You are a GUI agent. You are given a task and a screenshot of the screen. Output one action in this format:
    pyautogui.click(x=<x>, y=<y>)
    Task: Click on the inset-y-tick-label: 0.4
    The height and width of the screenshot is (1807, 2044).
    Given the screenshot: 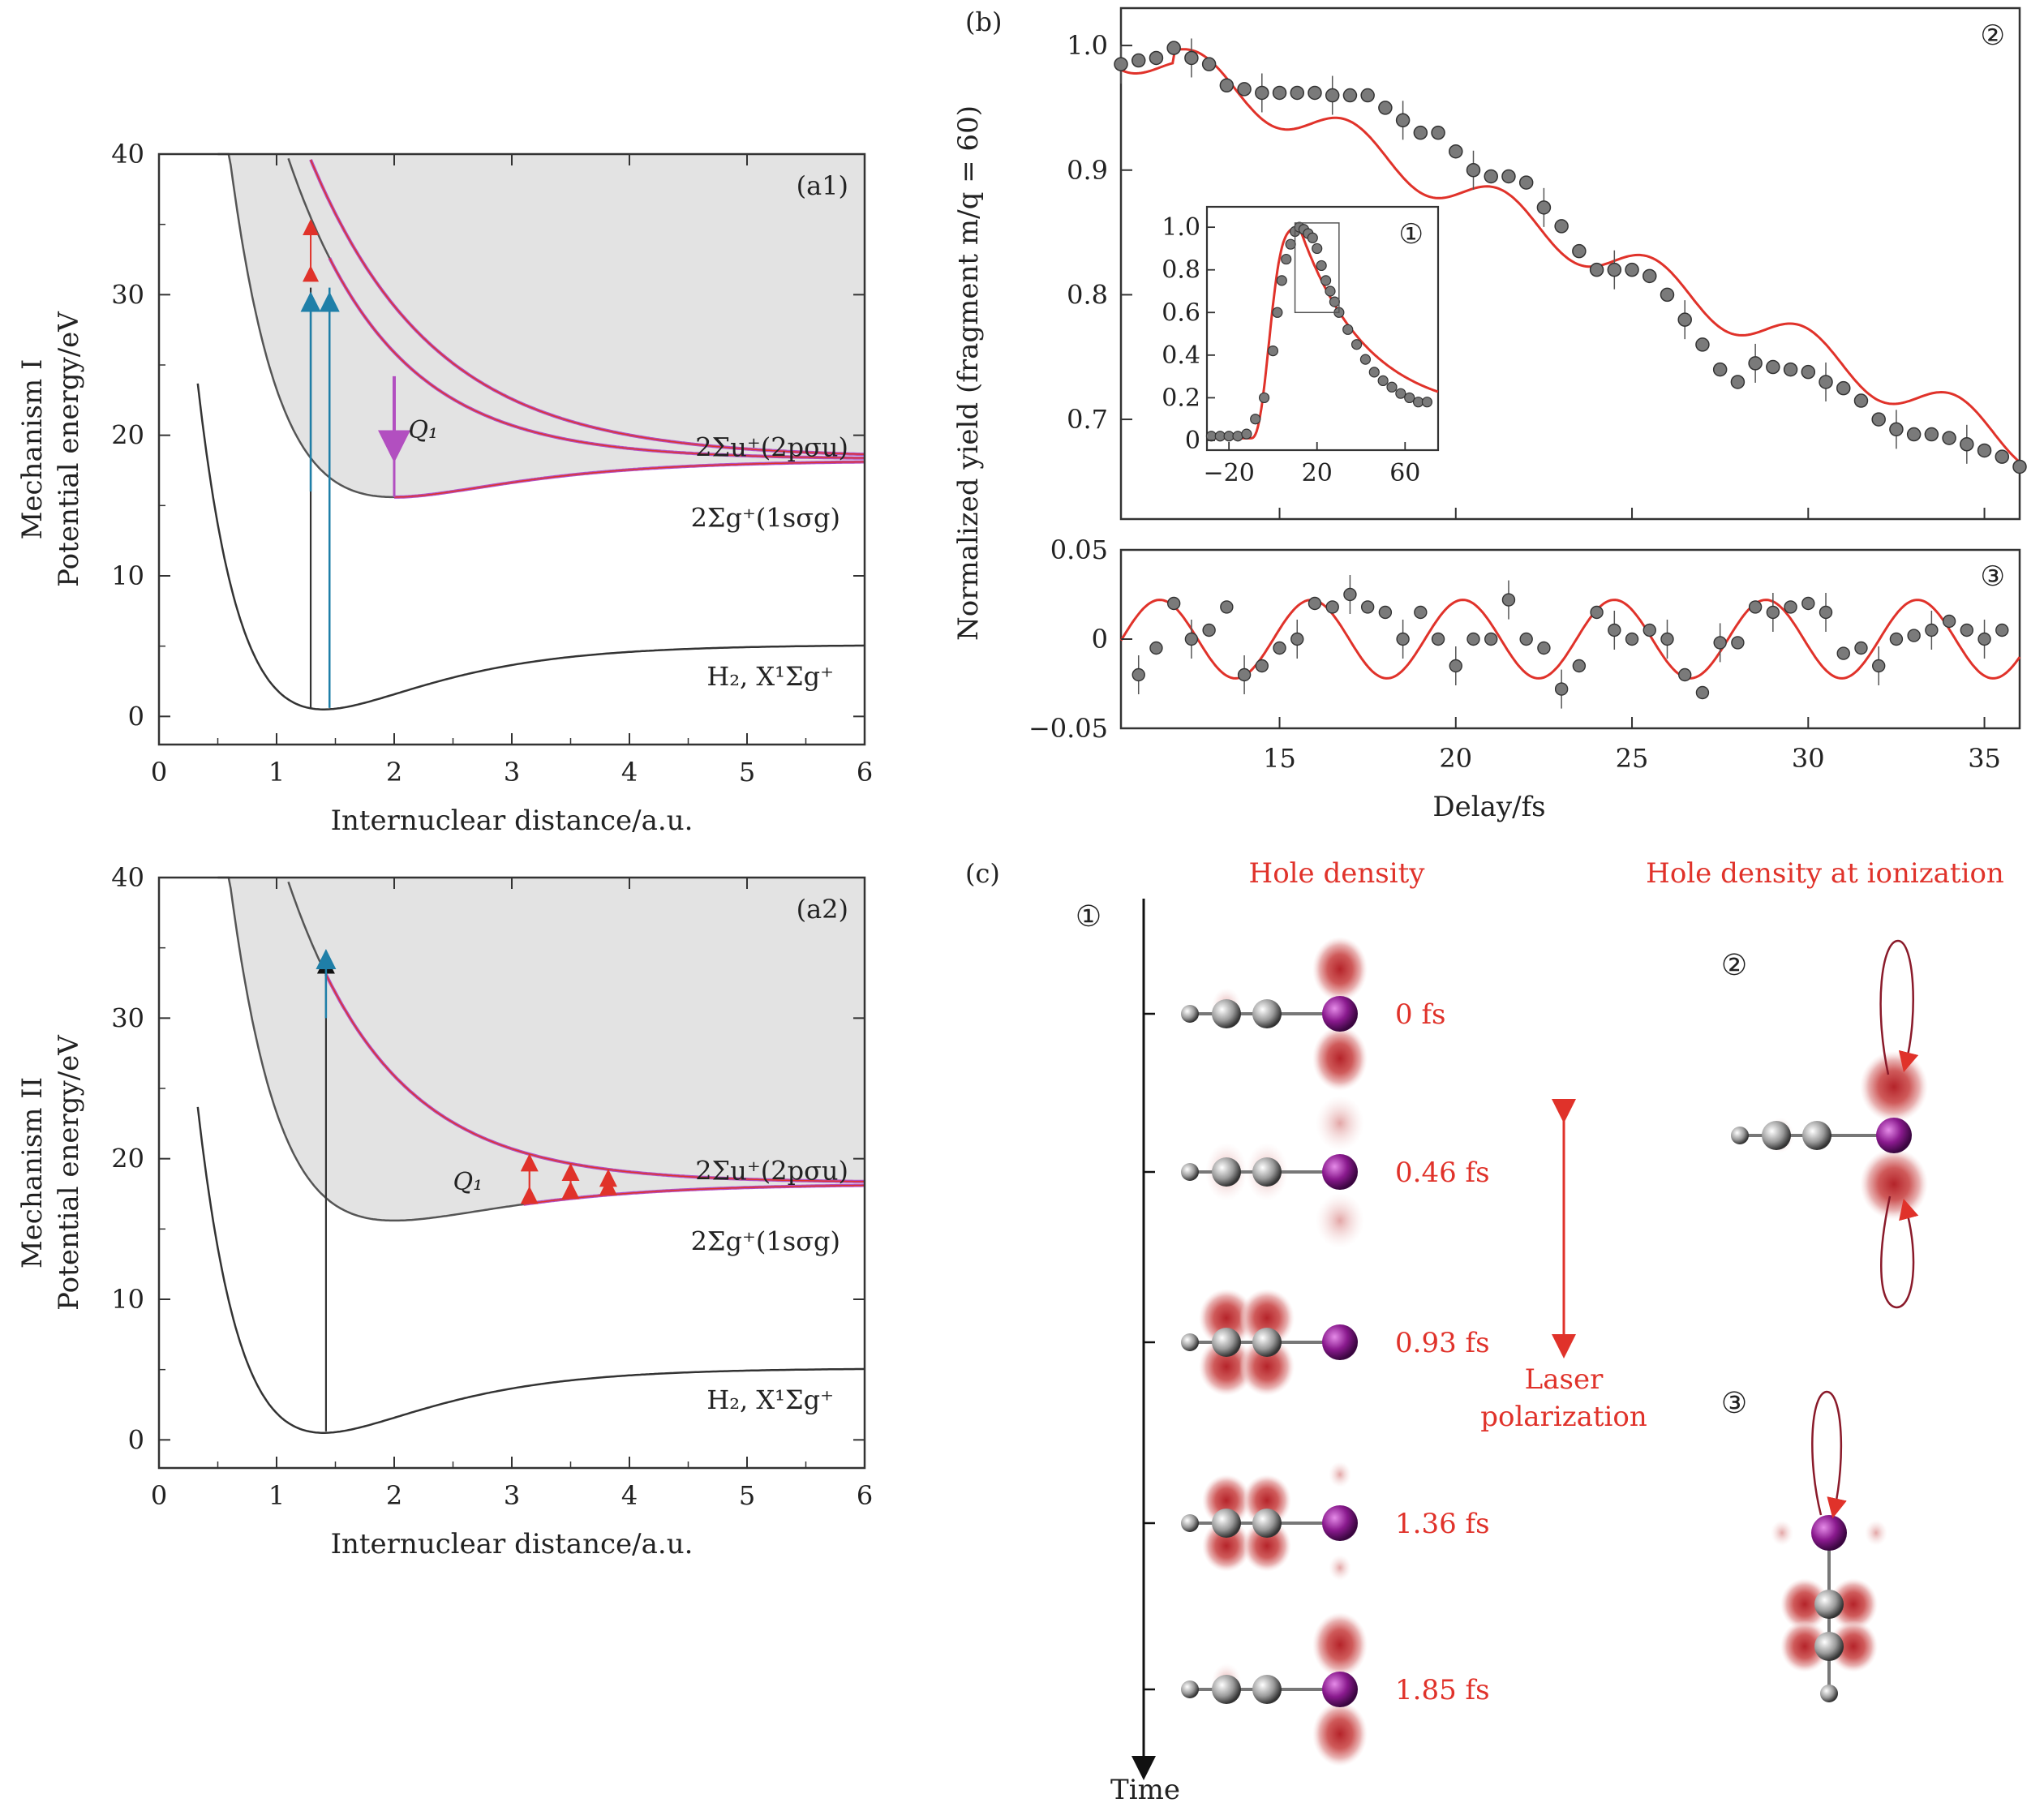 What is the action you would take?
    pyautogui.click(x=1181, y=356)
    